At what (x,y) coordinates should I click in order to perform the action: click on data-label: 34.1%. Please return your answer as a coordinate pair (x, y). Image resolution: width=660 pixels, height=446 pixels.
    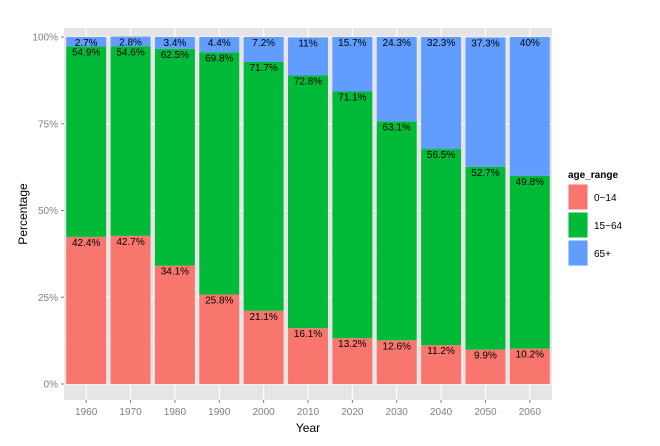
    Looking at the image, I should click on (175, 272).